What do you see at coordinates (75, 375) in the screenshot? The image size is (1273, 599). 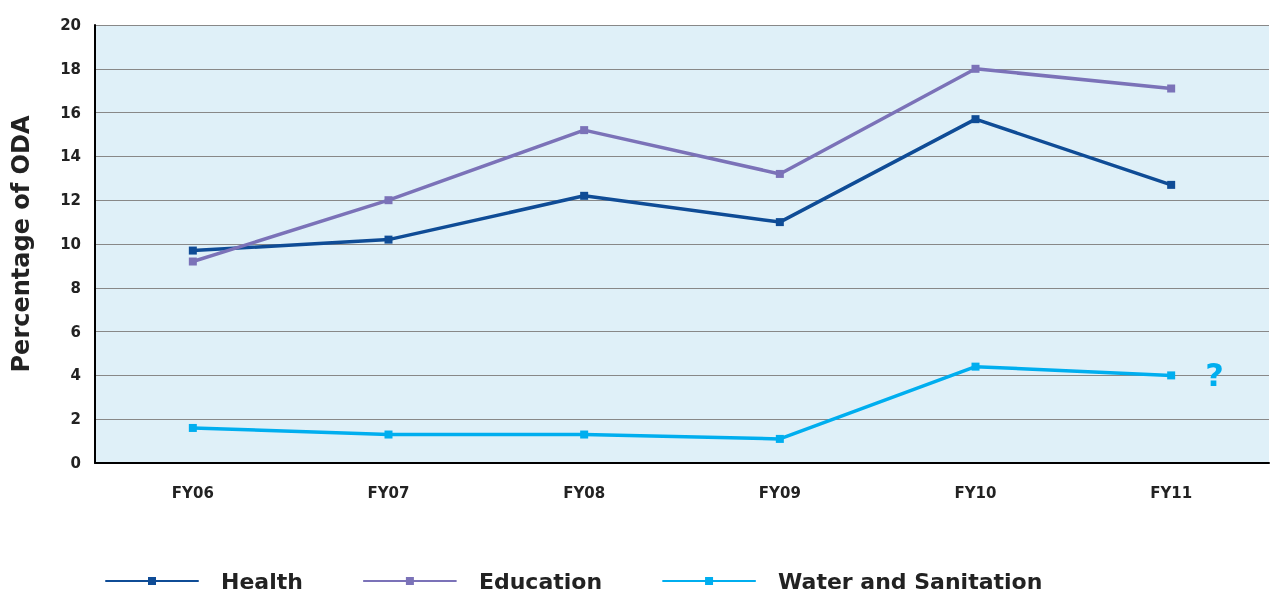 I see `y-tick-label: 4` at bounding box center [75, 375].